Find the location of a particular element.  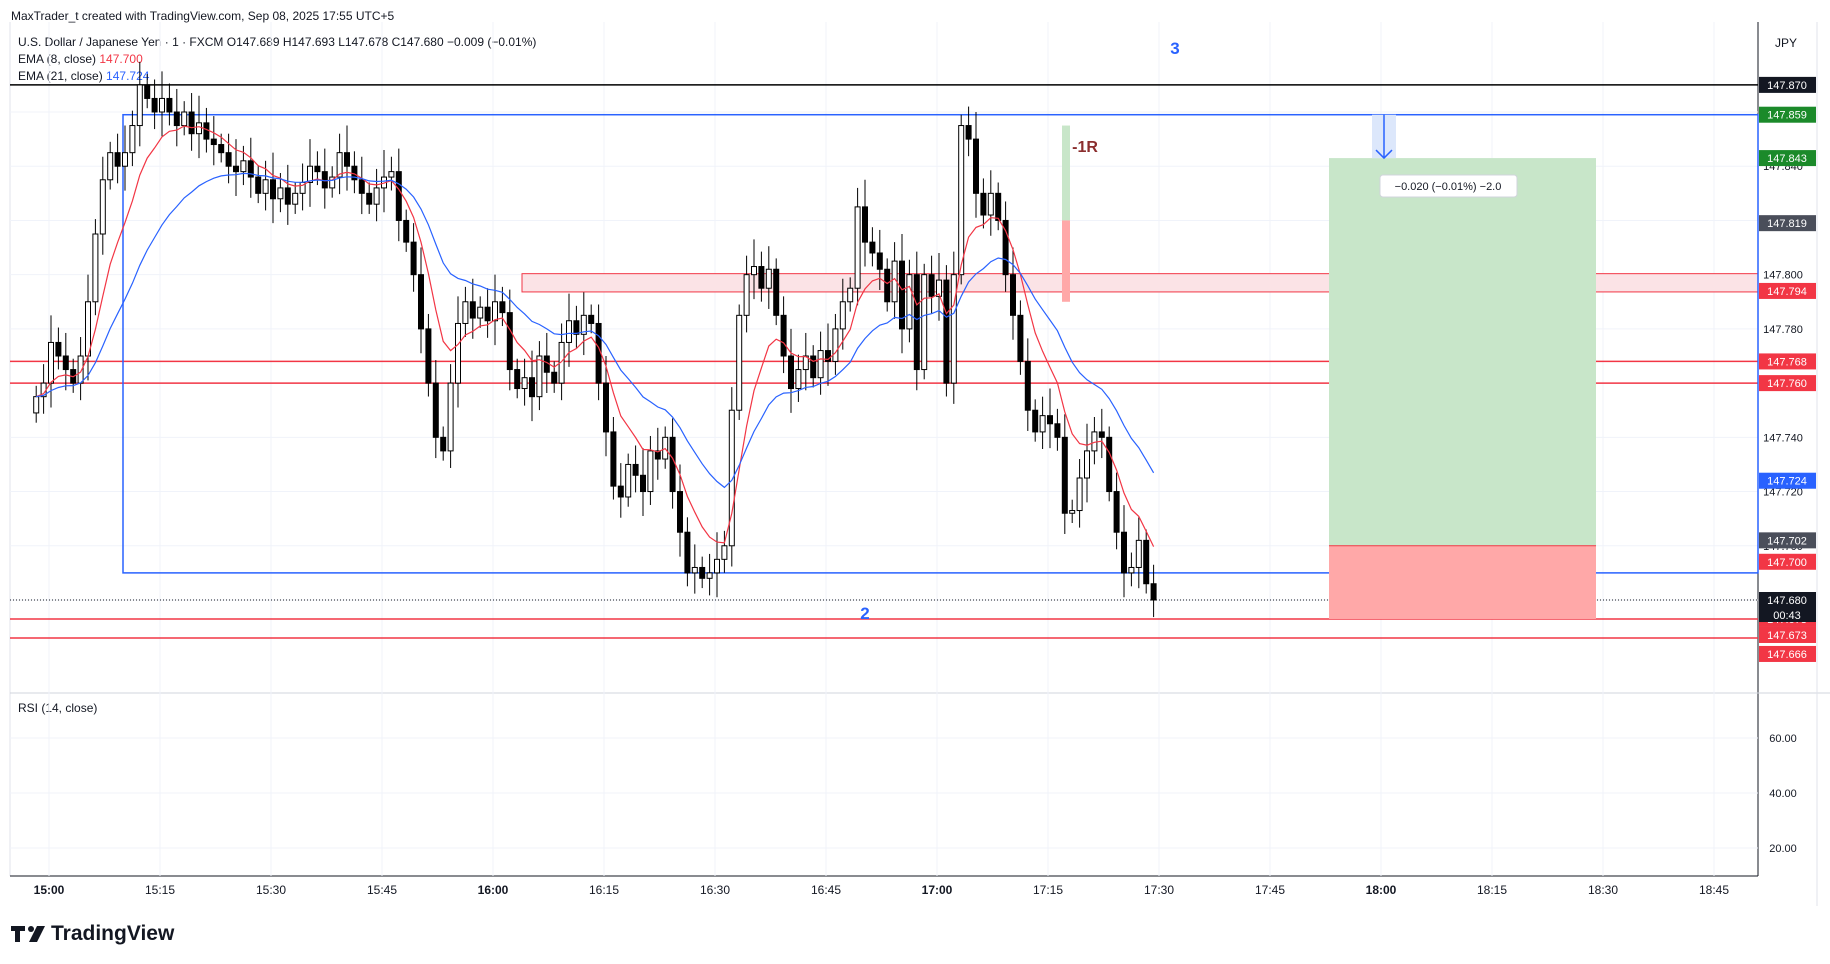

x-tick-label: 15:30 is located at coordinates (271, 890).